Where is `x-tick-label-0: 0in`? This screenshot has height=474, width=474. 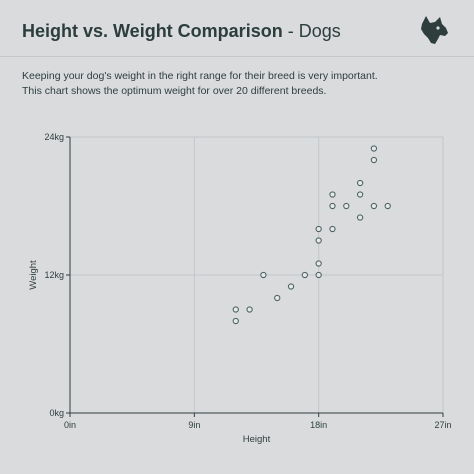
x-tick-label-0: 0in is located at coordinates (70, 425).